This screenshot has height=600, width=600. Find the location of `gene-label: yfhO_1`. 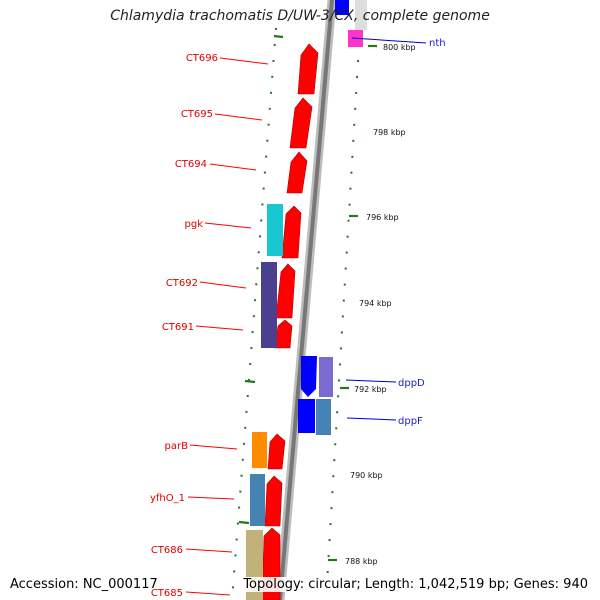

gene-label: yfhO_1 is located at coordinates (167, 498).